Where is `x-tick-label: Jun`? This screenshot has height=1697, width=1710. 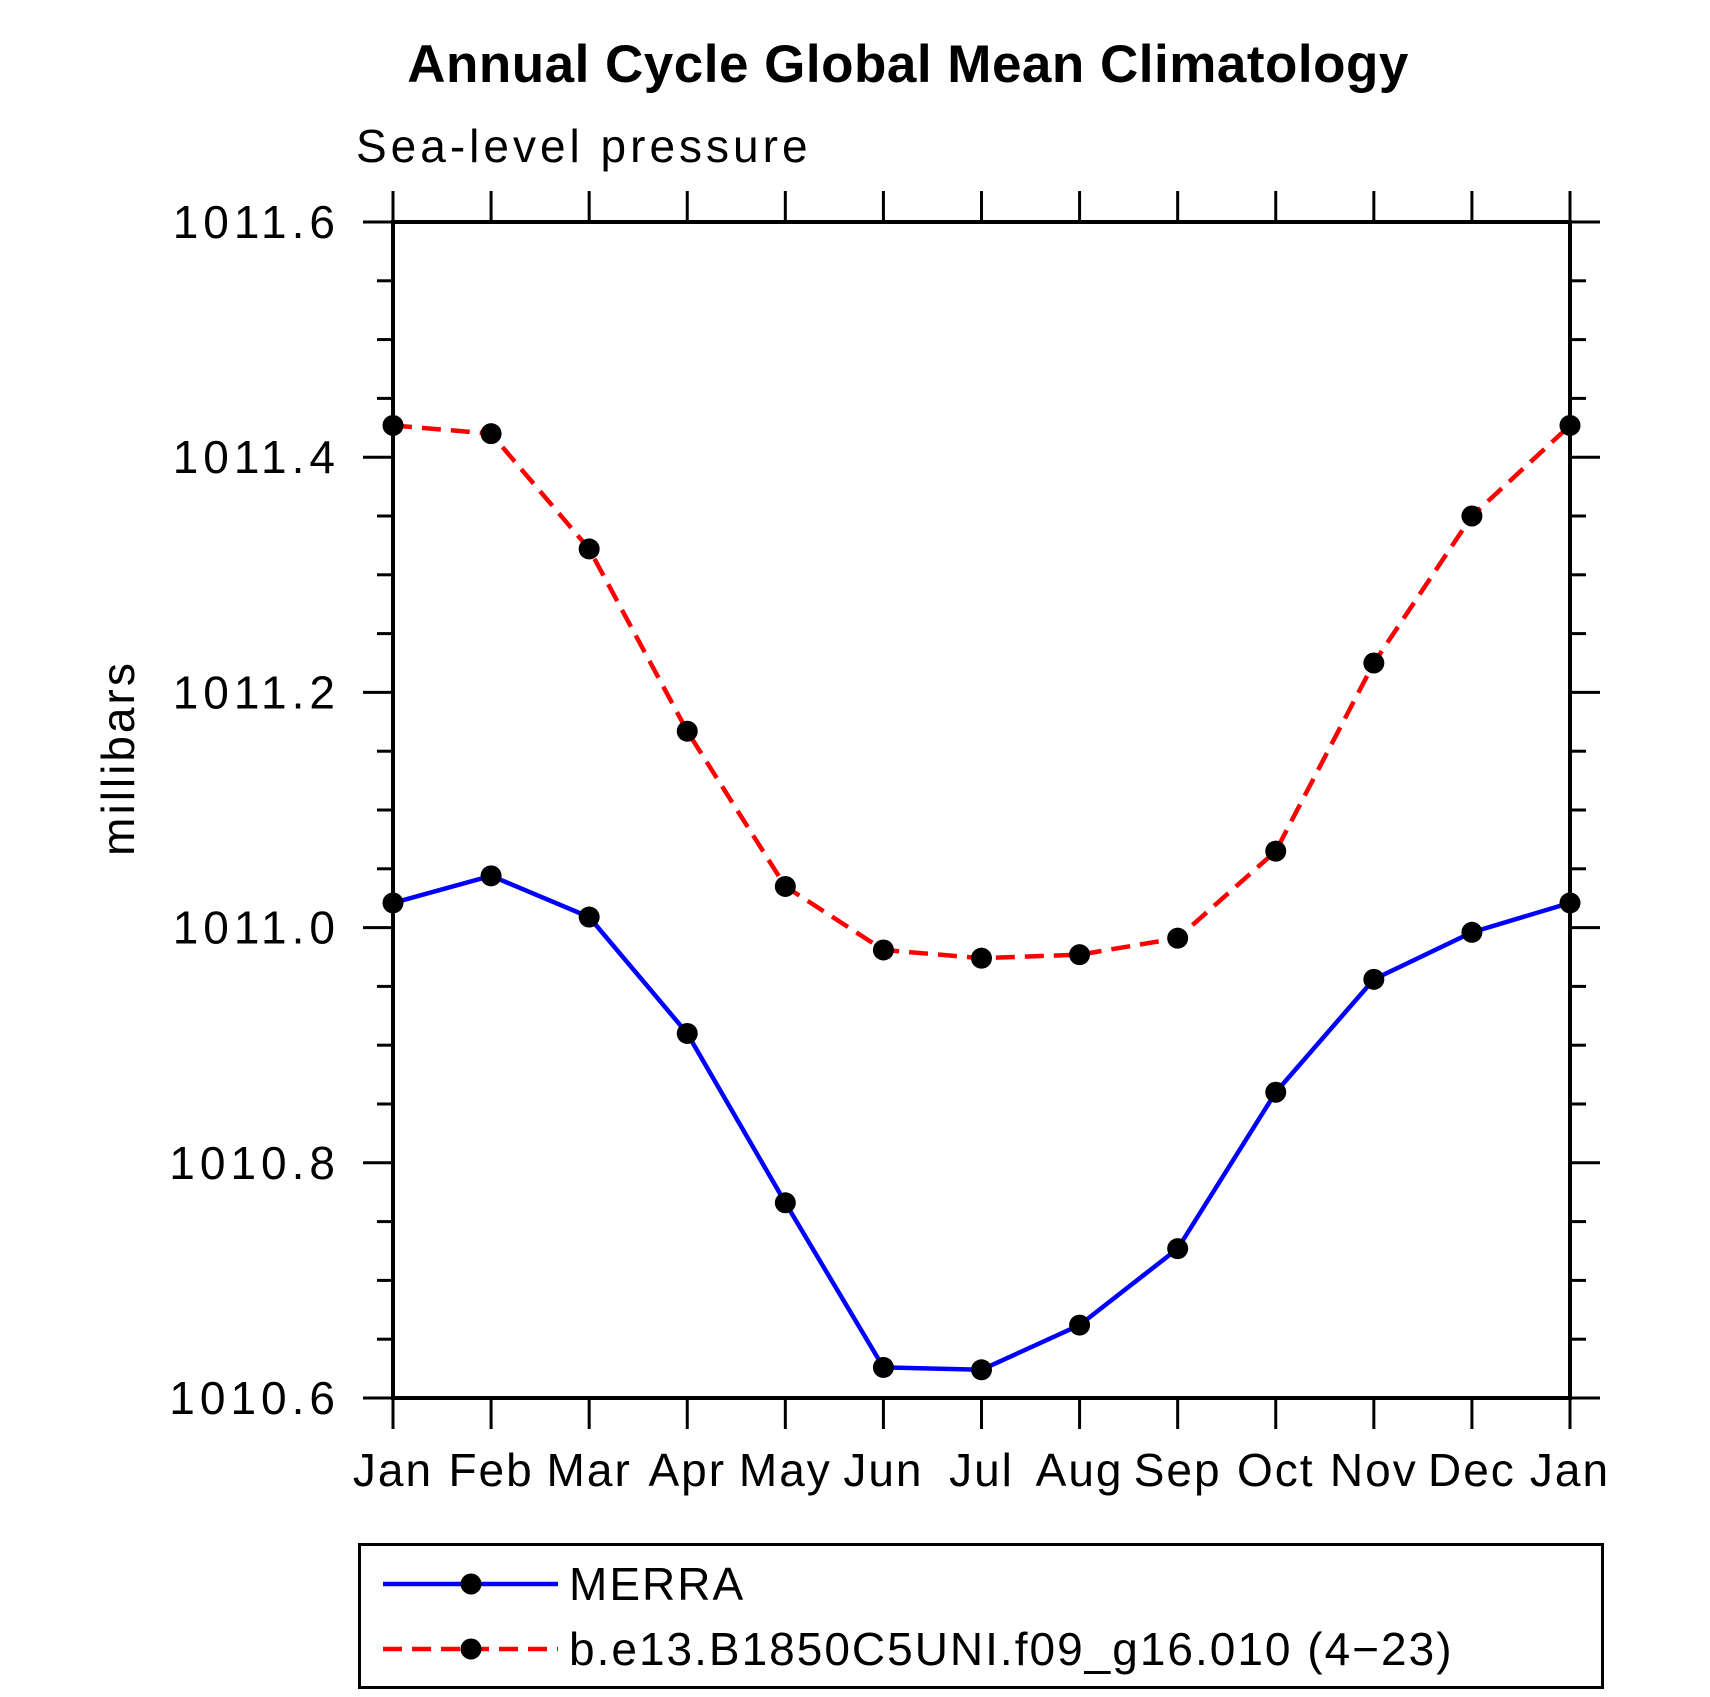 x-tick-label: Jun is located at coordinates (883, 1470).